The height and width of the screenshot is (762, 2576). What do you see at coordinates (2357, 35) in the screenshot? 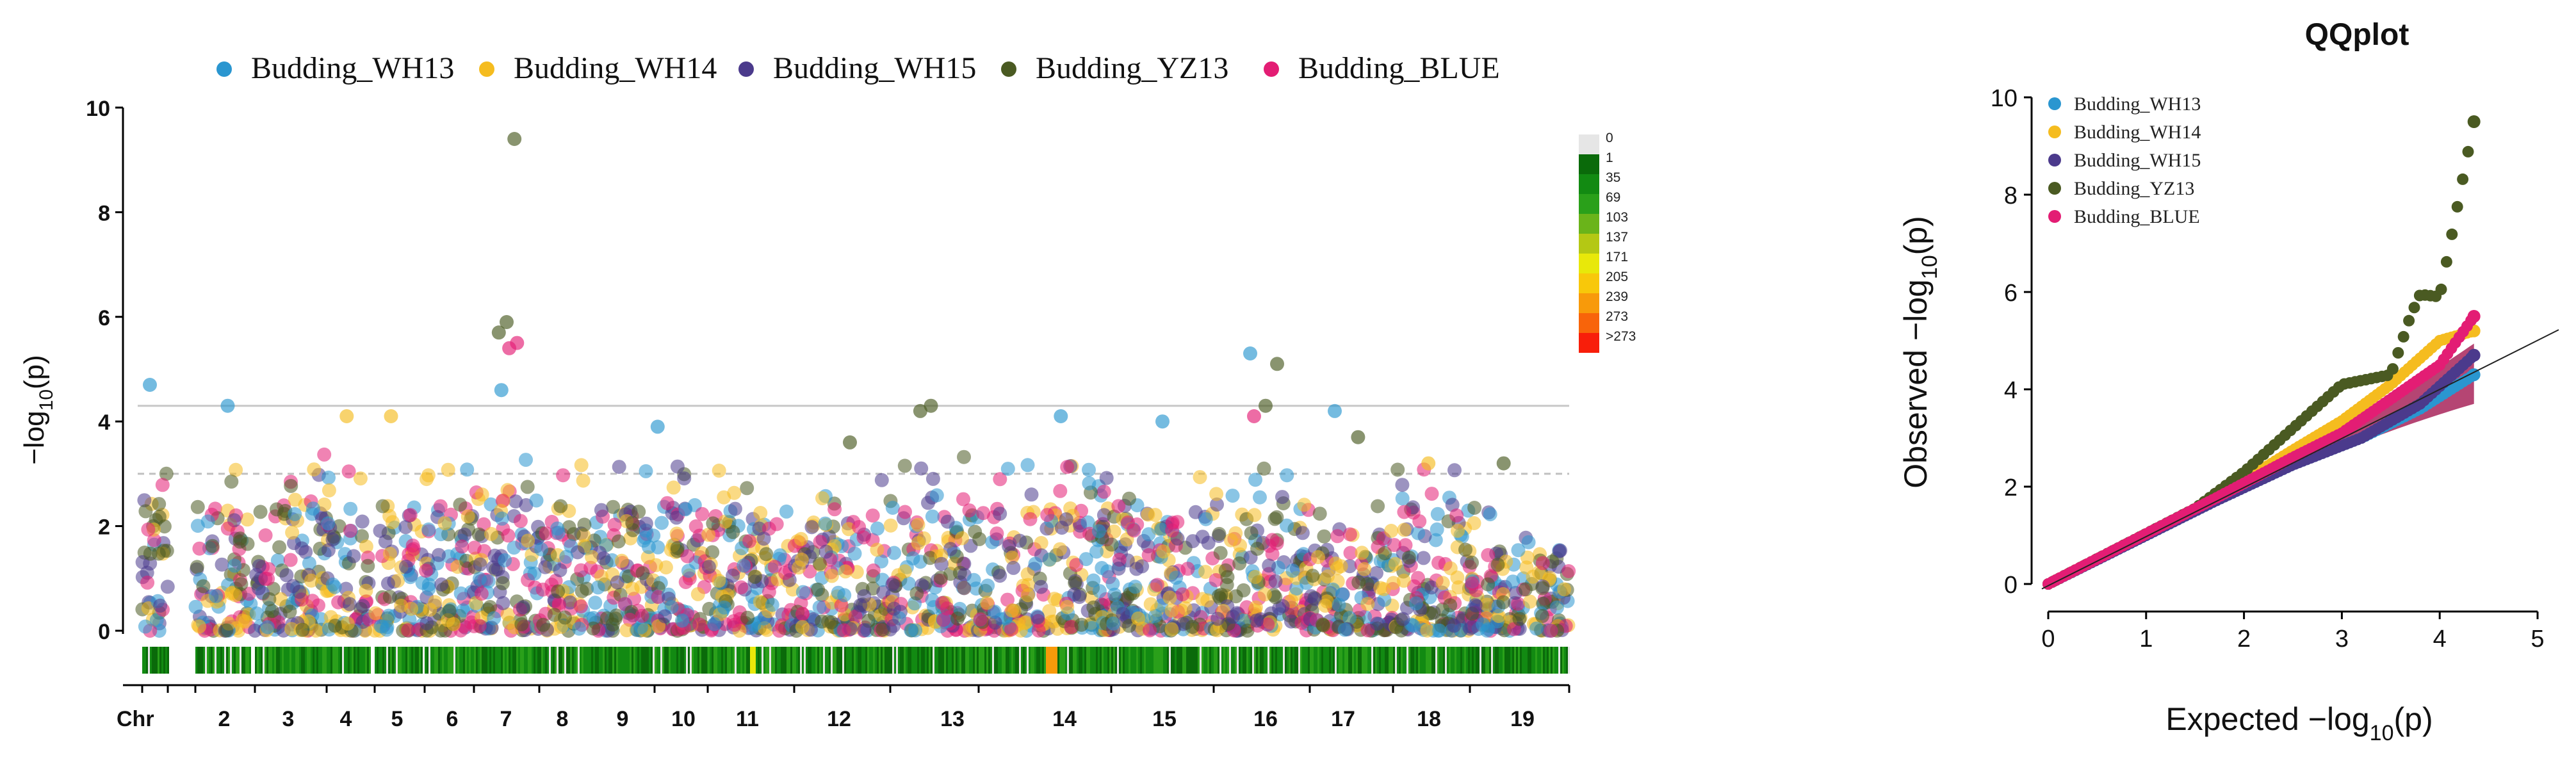
I see `qq-title: QQplot` at bounding box center [2357, 35].